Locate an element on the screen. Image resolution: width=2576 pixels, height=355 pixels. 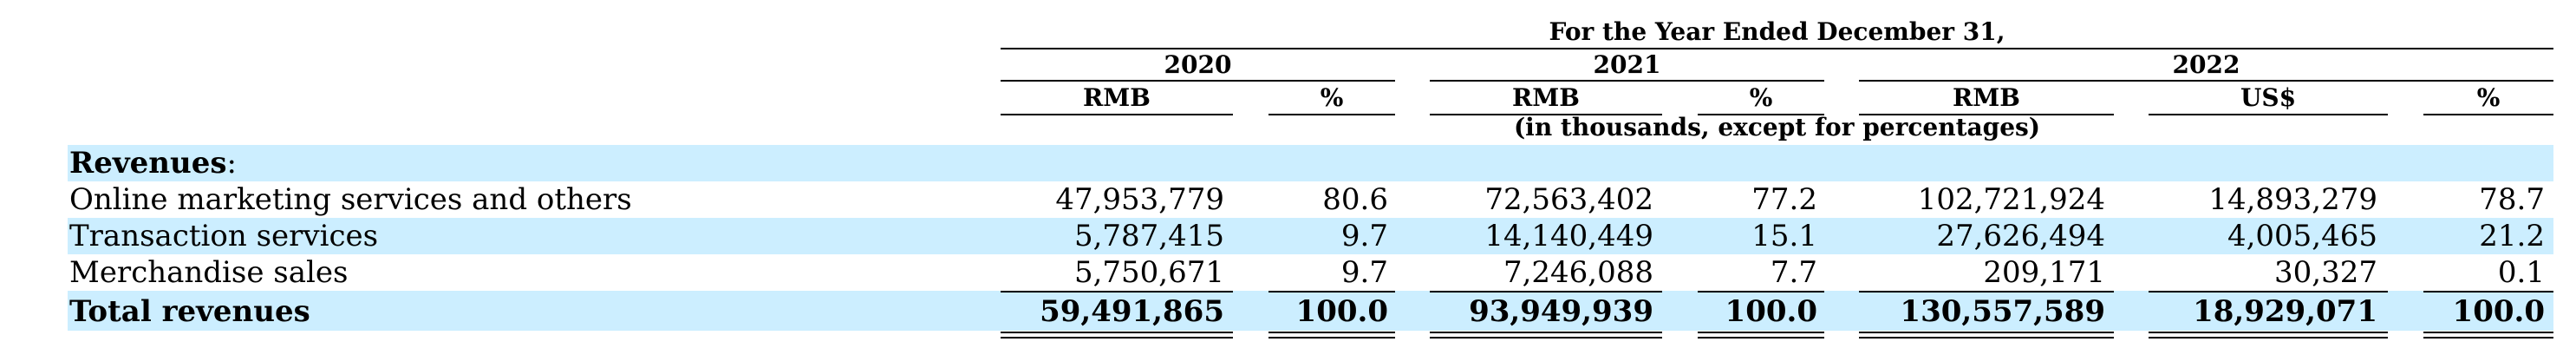
year-2022-rule is located at coordinates (2206, 81).